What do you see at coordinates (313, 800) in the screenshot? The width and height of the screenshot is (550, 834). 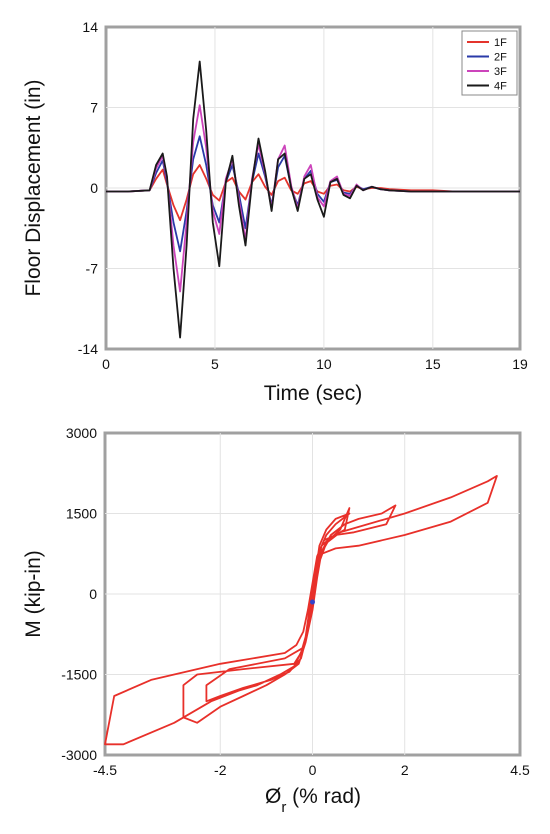 I see `x-axis-title: Ør (% rad)` at bounding box center [313, 800].